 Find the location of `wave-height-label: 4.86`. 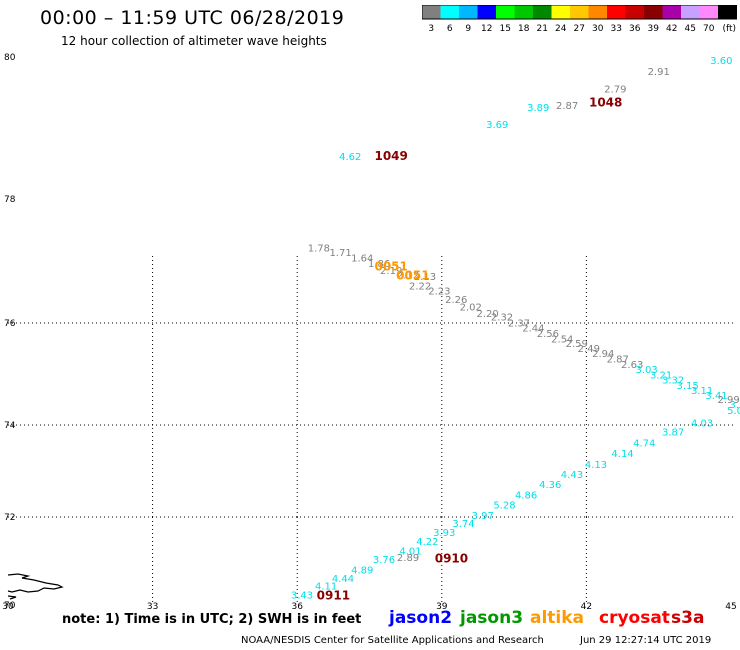

wave-height-label: 4.86 is located at coordinates (526, 496).